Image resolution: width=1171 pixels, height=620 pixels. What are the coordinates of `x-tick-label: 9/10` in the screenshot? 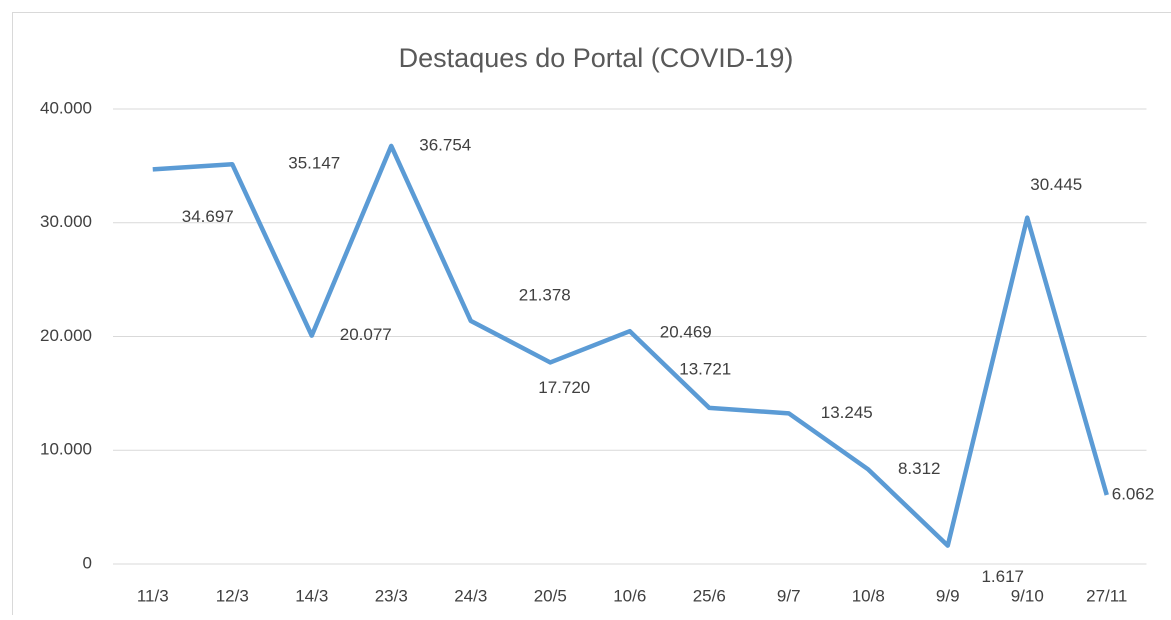 It's located at (1027, 595).